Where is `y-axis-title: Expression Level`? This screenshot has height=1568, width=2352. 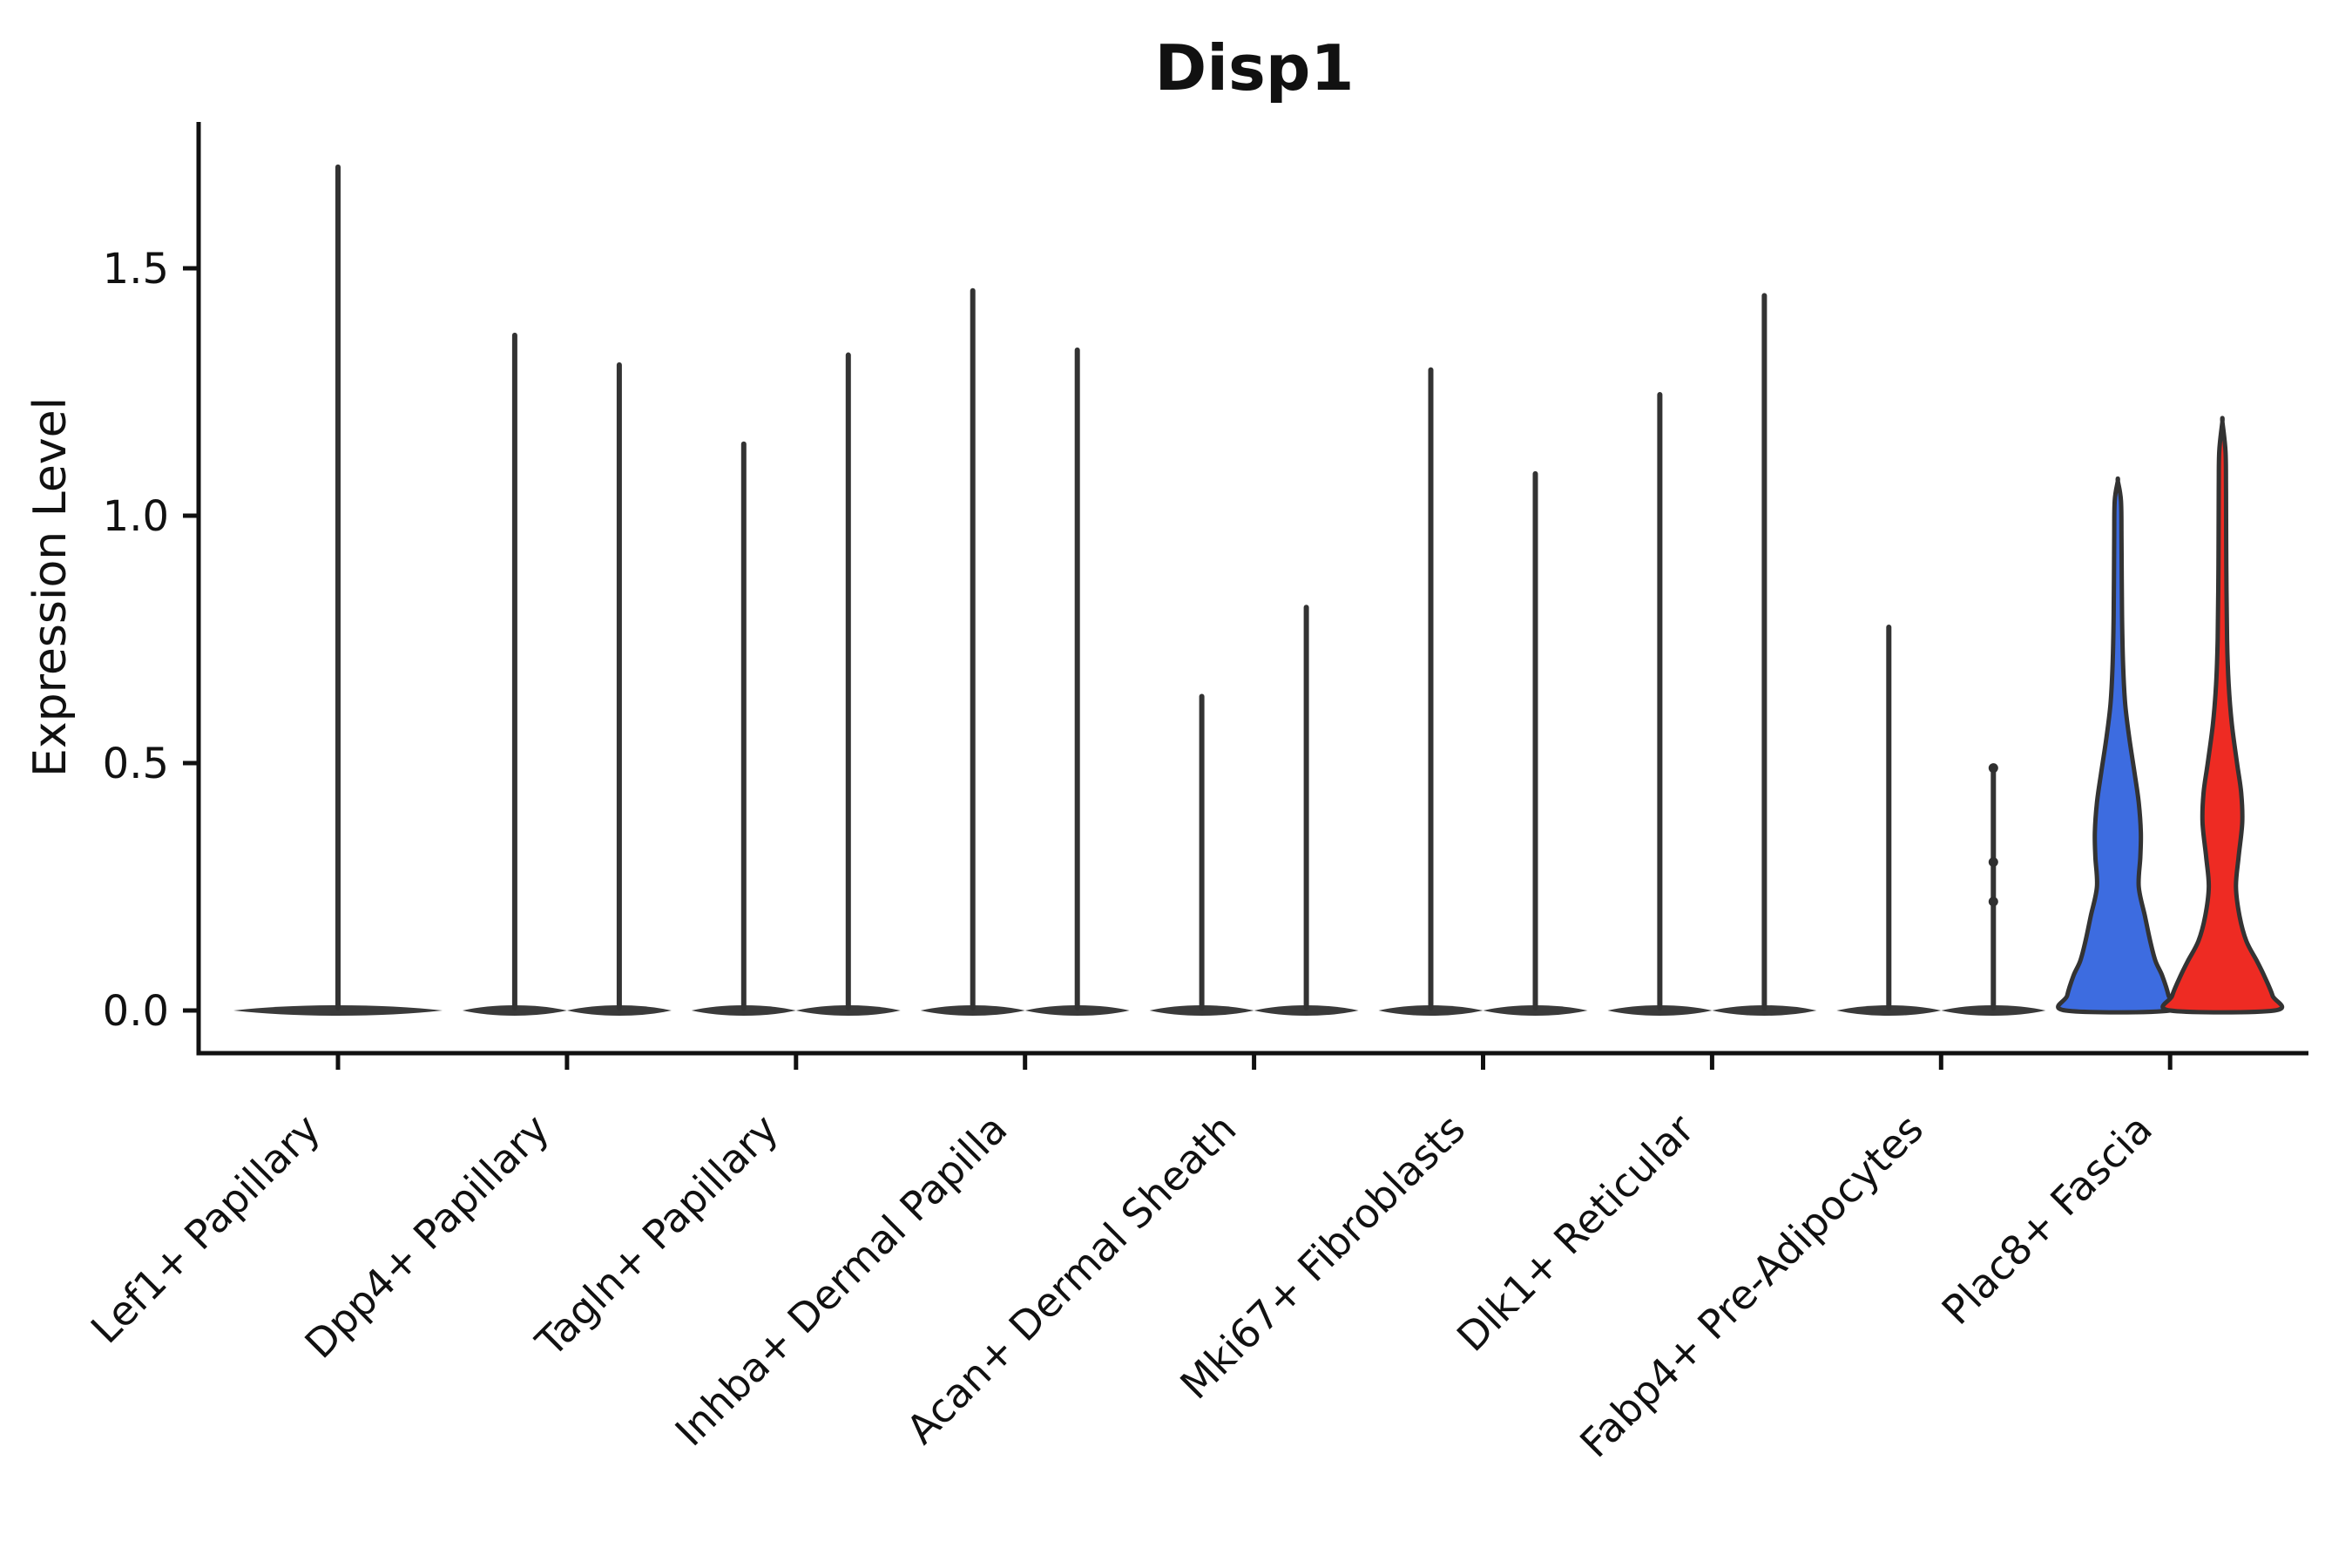
y-axis-title: Expression Level is located at coordinates (50, 587).